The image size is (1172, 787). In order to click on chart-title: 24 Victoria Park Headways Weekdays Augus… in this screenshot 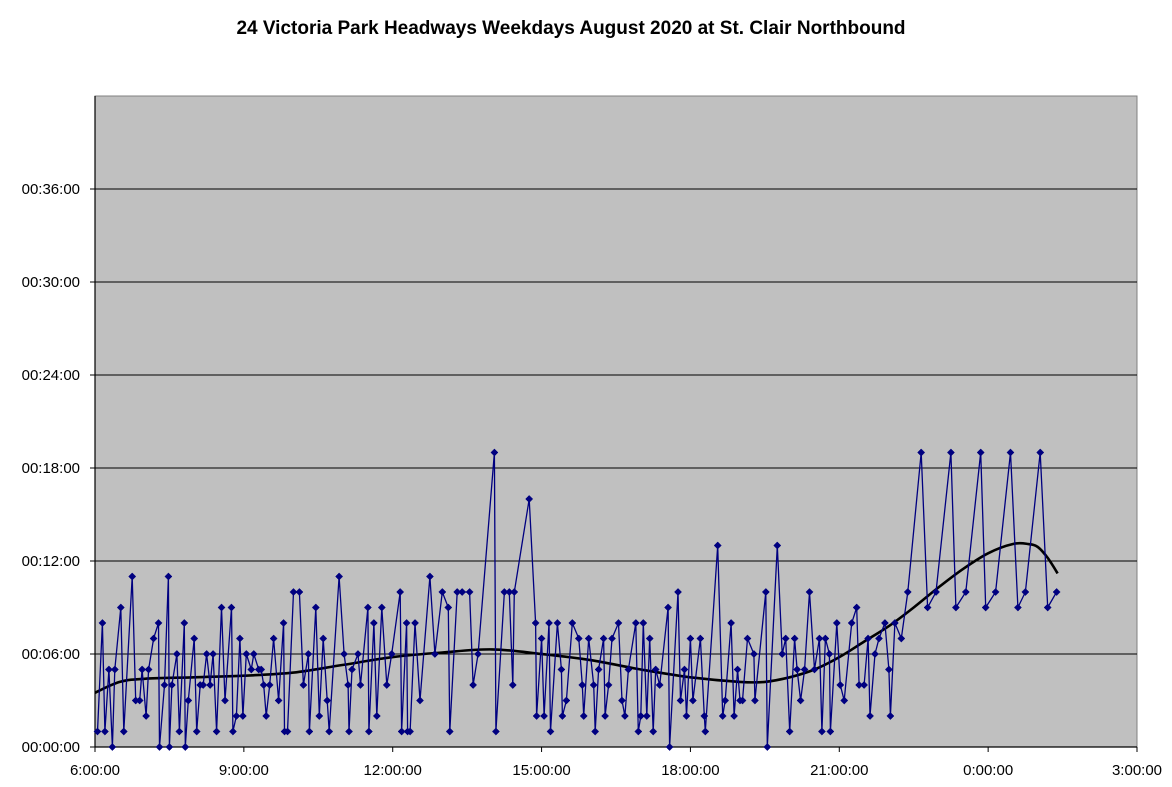, I will do `click(571, 28)`.